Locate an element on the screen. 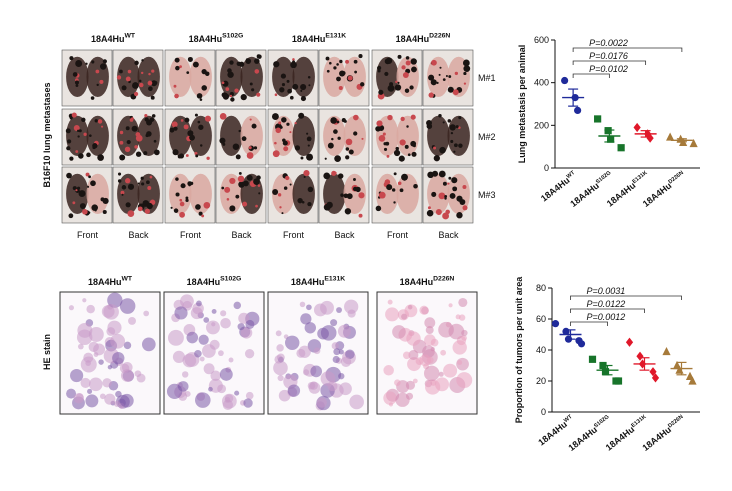 The height and width of the screenshot is (491, 732). p-value: P=0.0102 is located at coordinates (608, 69).